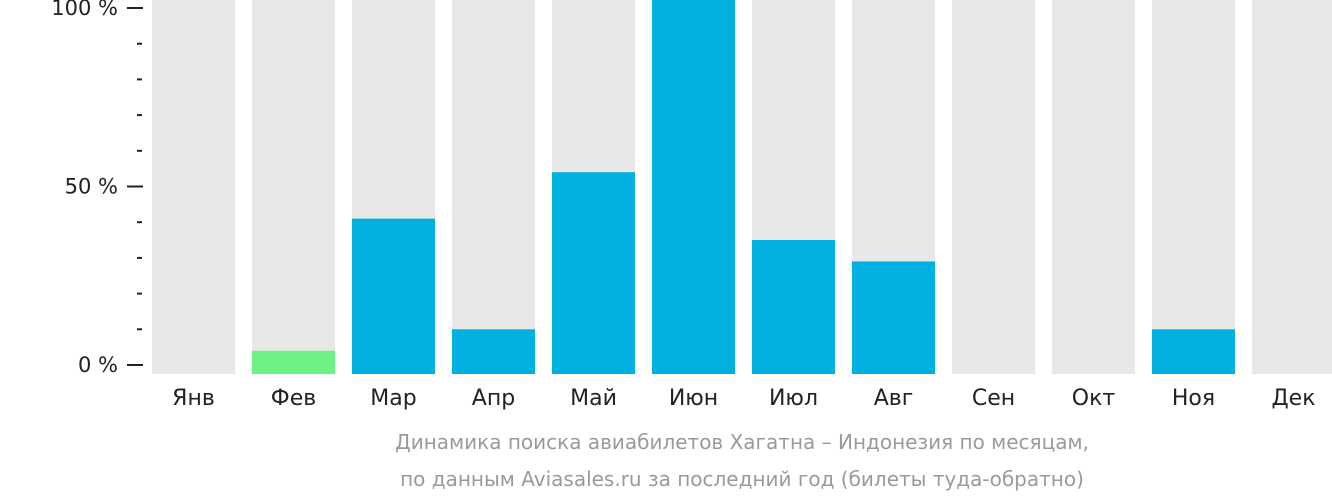 The height and width of the screenshot is (502, 1332). What do you see at coordinates (1293, 398) in the screenshot?
I see `x-tick-label: Дек` at bounding box center [1293, 398].